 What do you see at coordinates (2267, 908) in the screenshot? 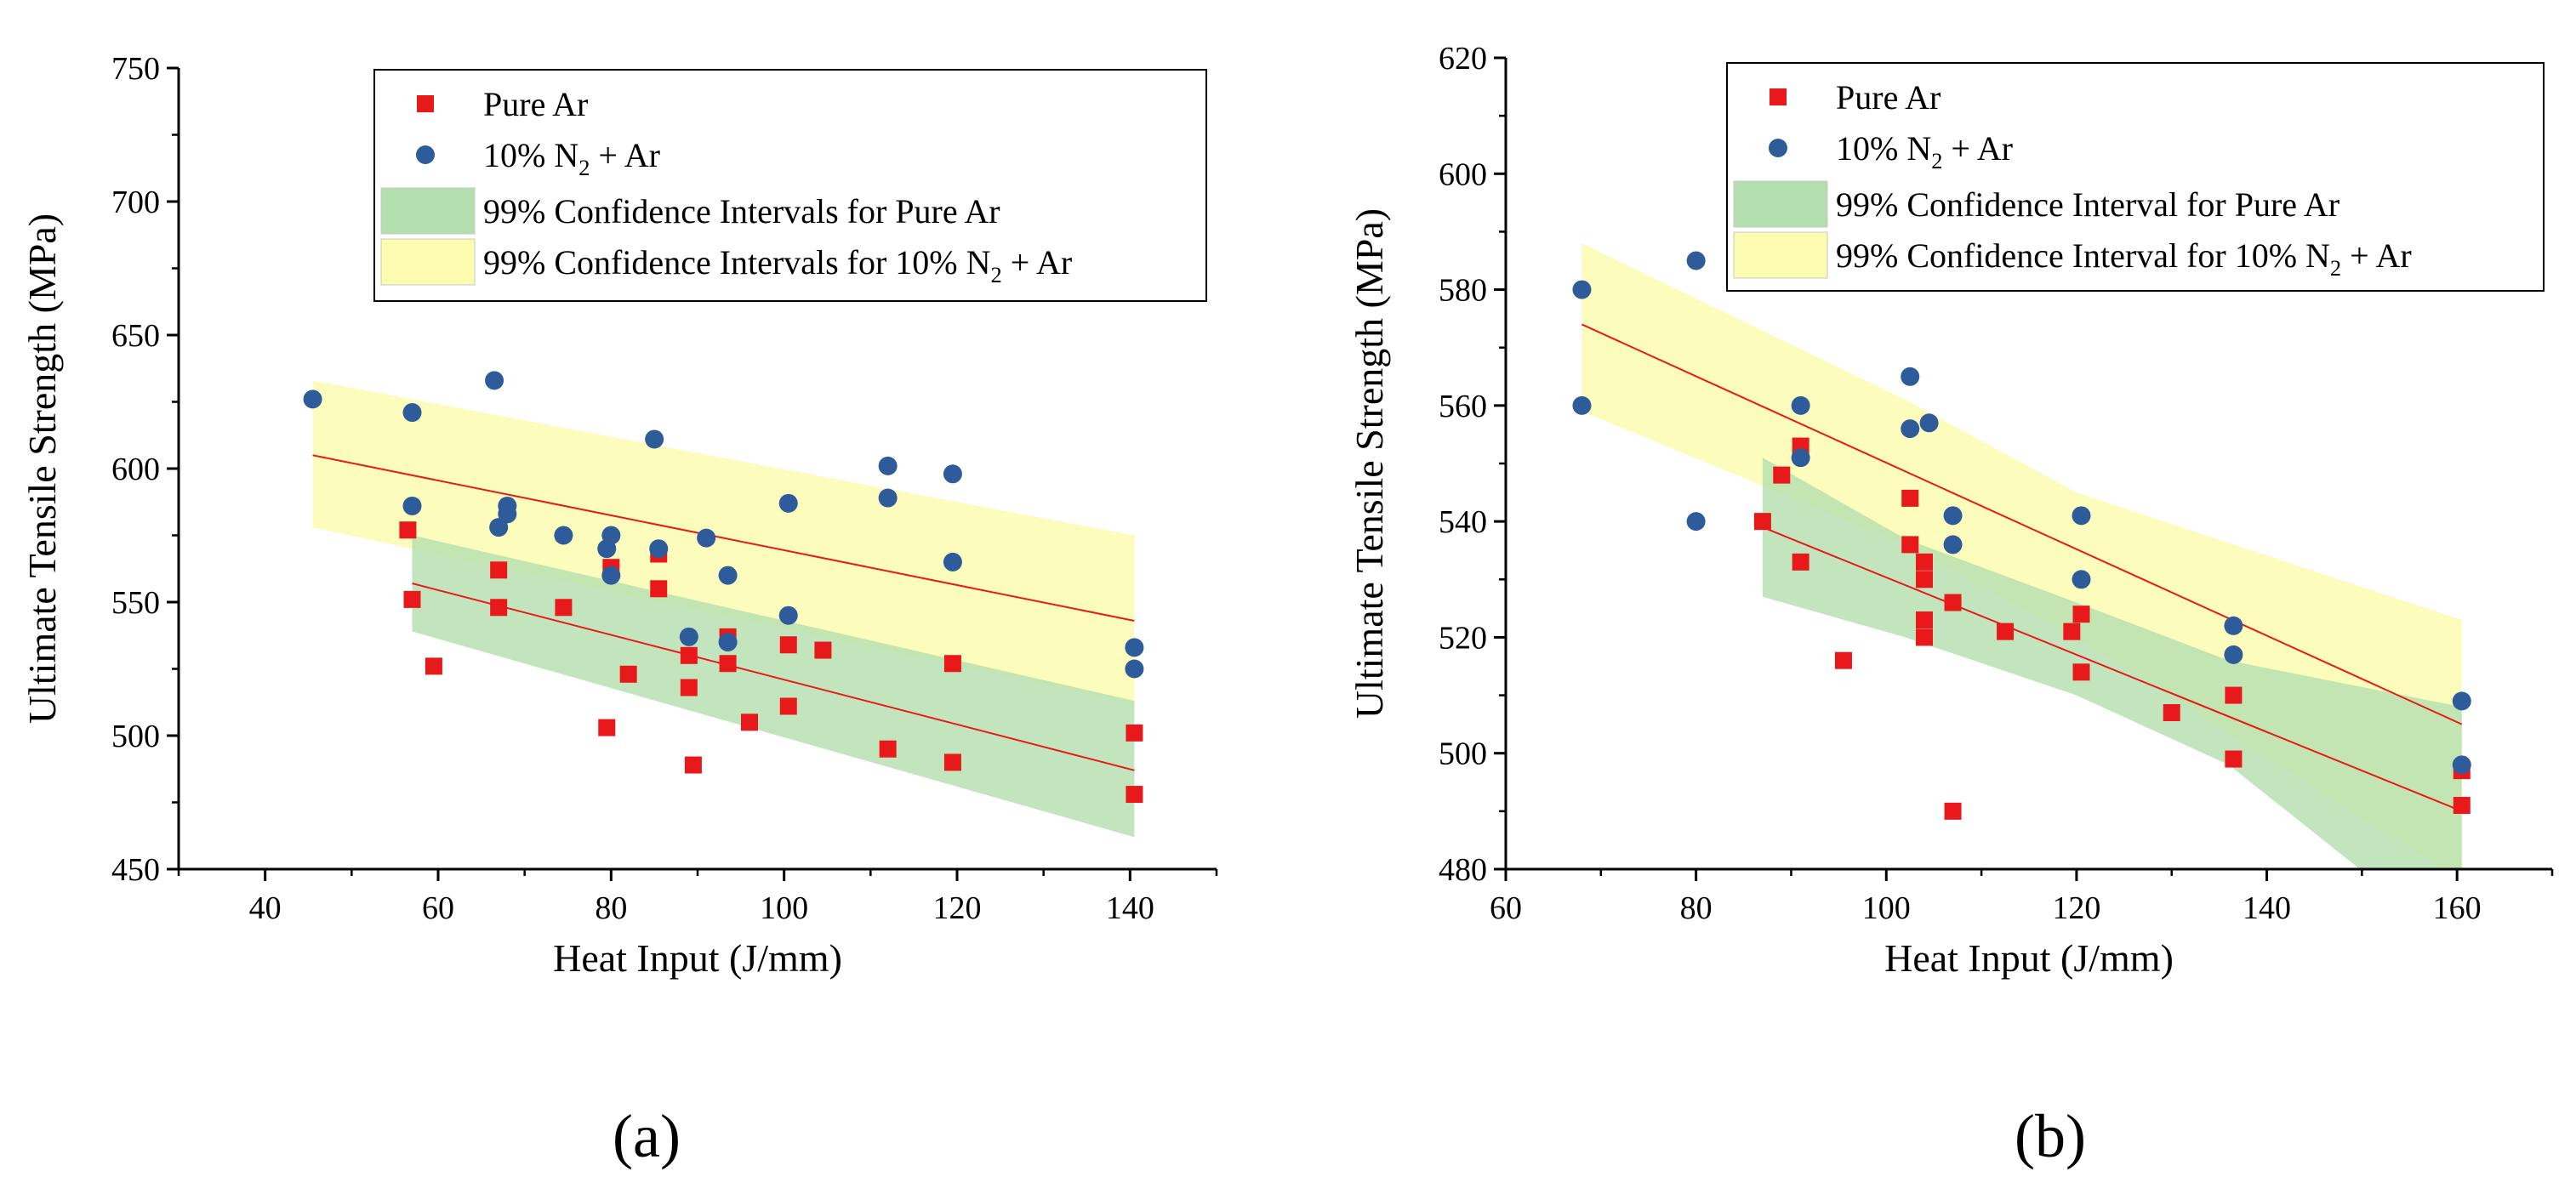
I see `x-tick-label: 140` at bounding box center [2267, 908].